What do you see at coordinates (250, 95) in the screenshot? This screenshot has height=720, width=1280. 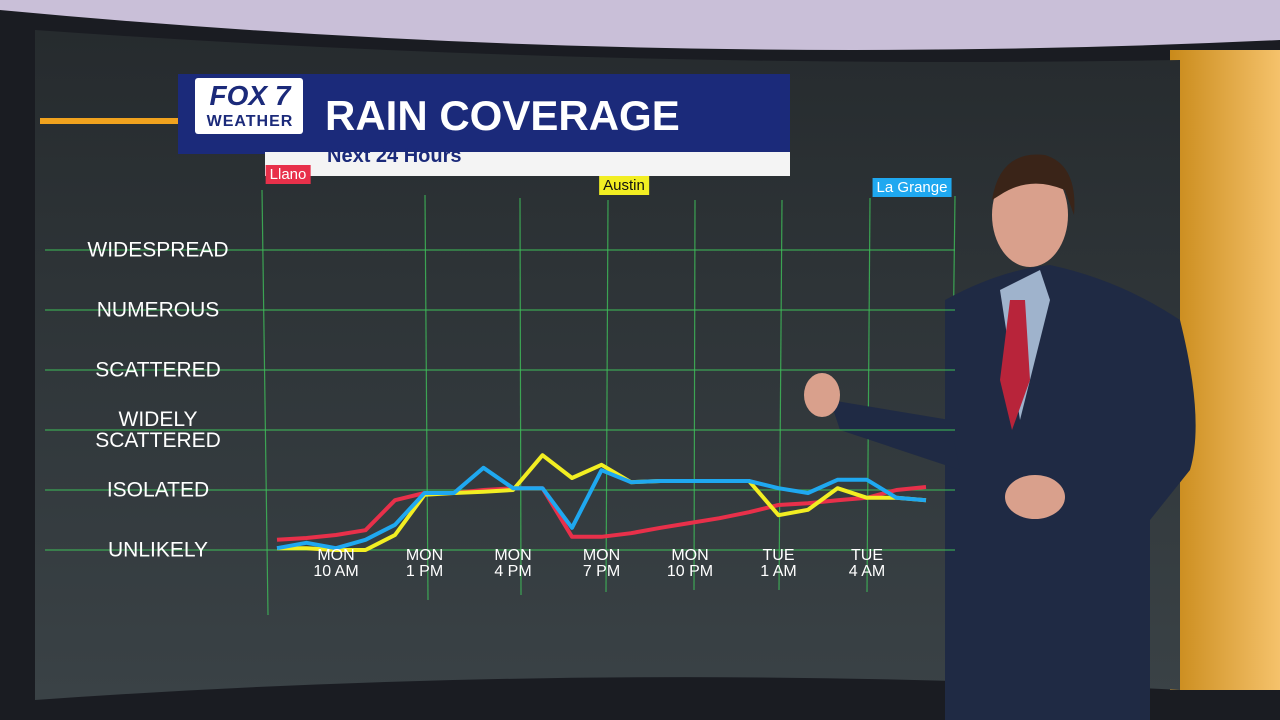 I see `logo-top: FOX 7` at bounding box center [250, 95].